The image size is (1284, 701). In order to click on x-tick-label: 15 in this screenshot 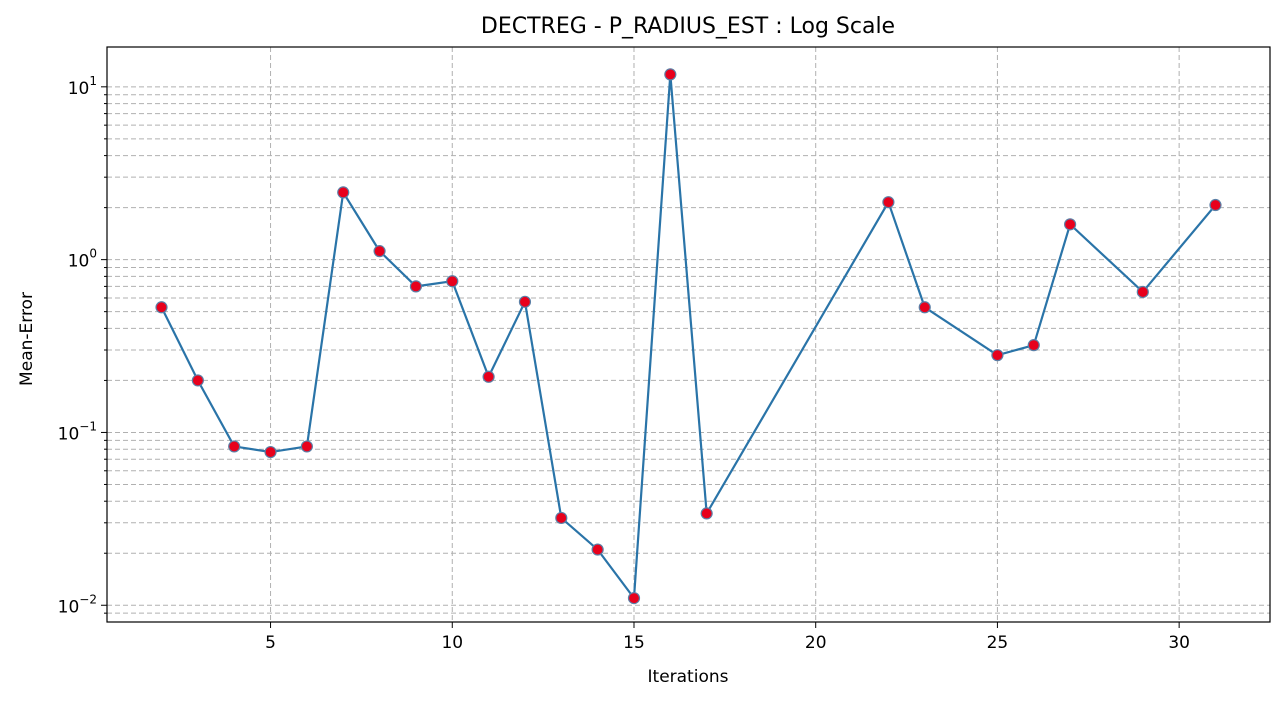, I will do `click(634, 643)`.